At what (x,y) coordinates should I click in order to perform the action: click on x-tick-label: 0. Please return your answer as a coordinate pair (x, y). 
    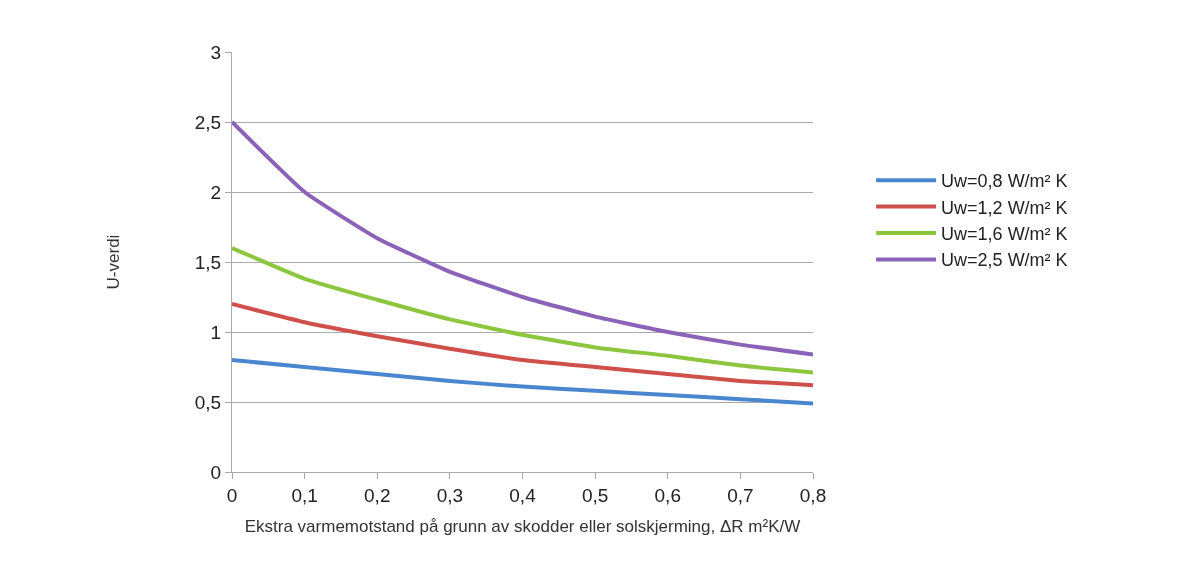
    Looking at the image, I should click on (232, 495).